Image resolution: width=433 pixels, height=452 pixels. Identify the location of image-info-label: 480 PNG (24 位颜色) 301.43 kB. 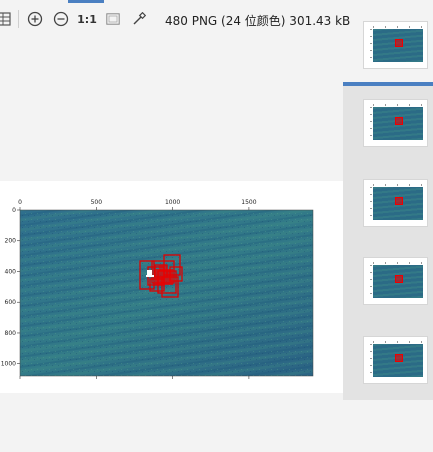
(258, 21).